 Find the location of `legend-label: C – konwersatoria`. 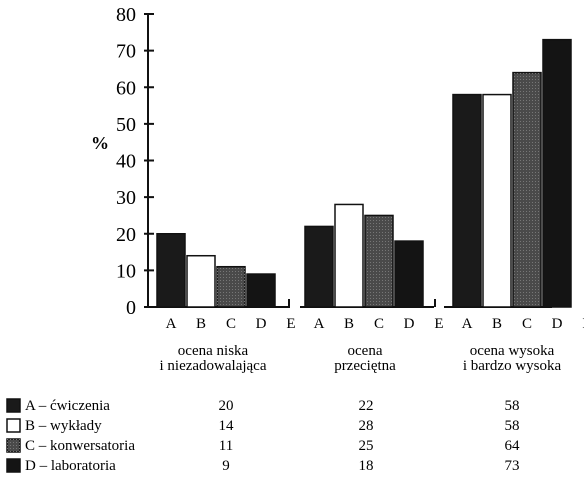

legend-label: C – konwersatoria is located at coordinates (80, 446).